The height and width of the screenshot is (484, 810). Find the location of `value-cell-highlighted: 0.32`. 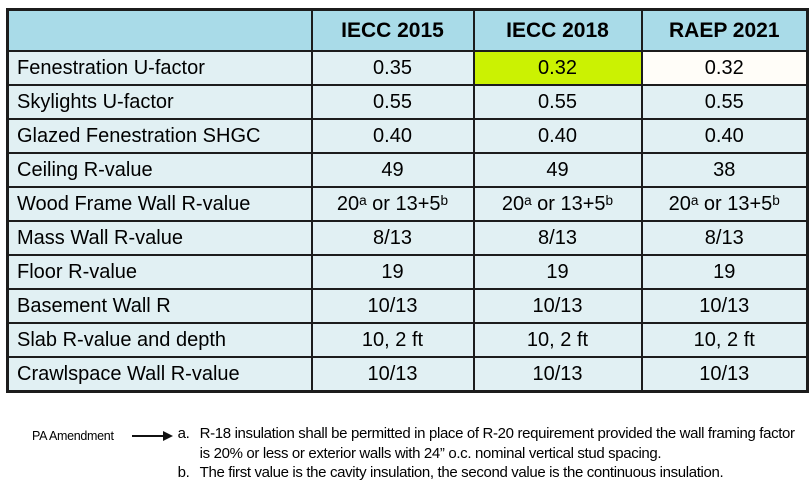

value-cell-highlighted: 0.32 is located at coordinates (557, 68).